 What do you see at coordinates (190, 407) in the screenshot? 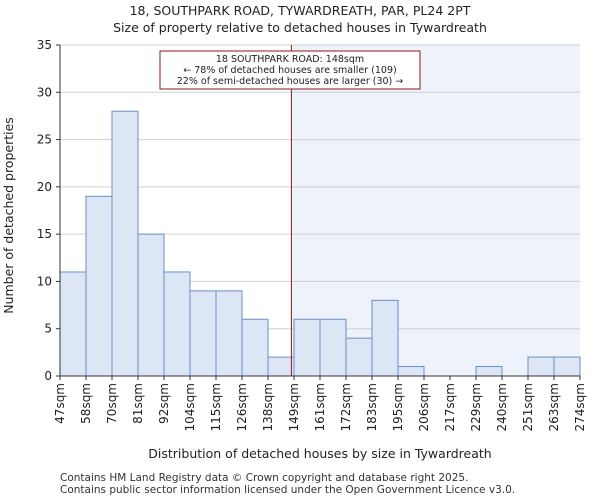
I see `x-tick-label: 104sqm` at bounding box center [190, 407].